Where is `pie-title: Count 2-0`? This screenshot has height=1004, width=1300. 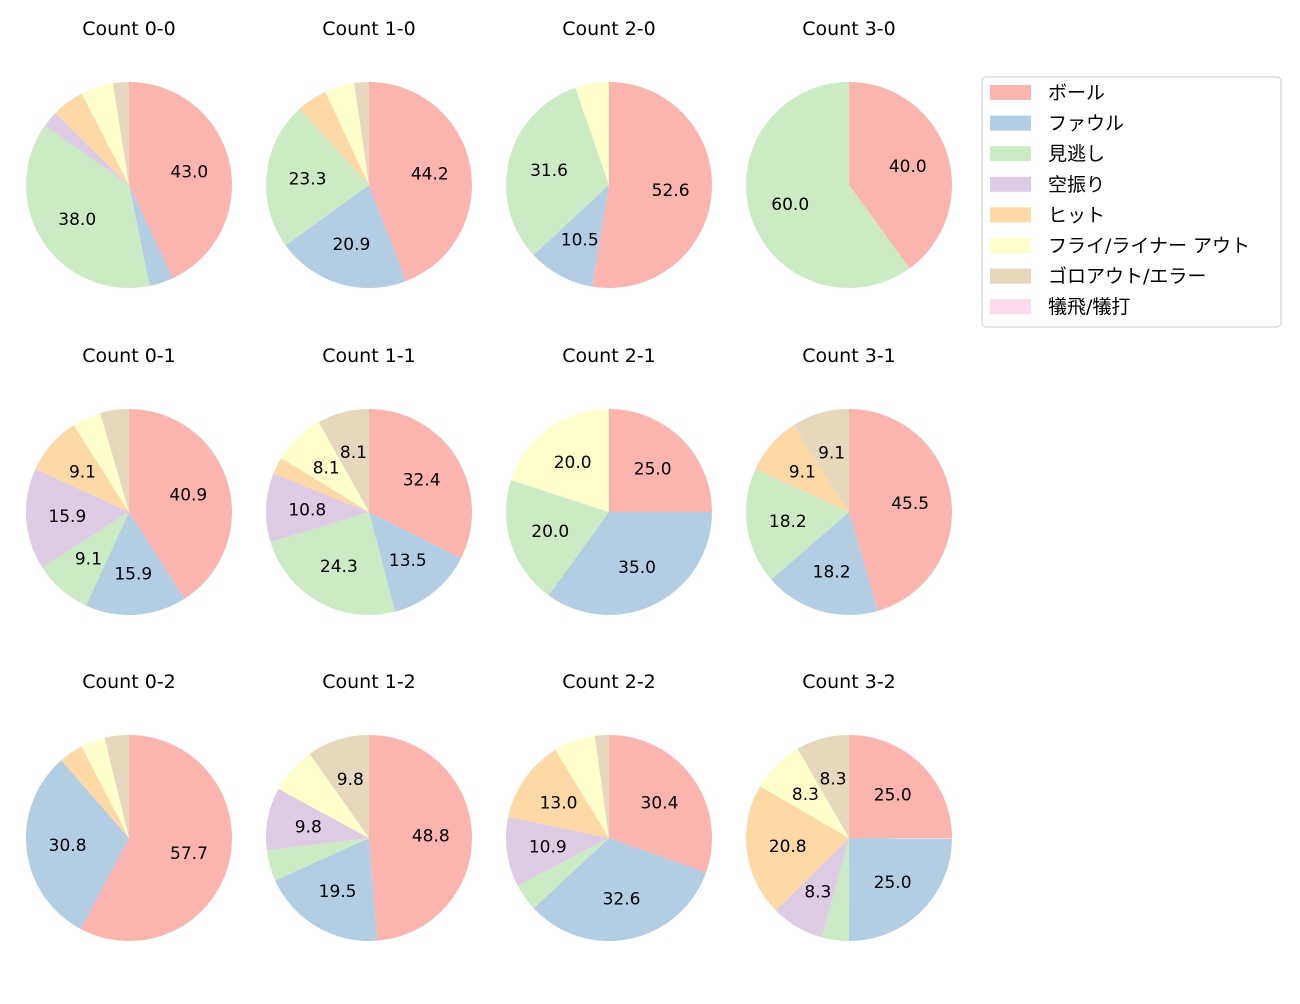
pie-title: Count 2-0 is located at coordinates (609, 29).